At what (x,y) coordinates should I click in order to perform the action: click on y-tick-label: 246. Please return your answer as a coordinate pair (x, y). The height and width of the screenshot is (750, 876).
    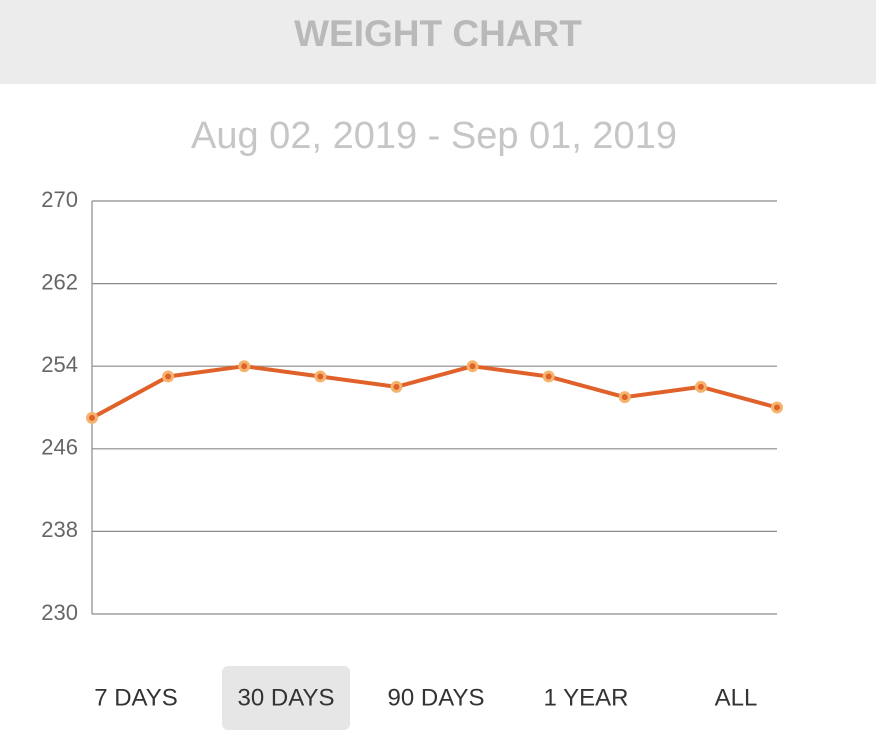
    Looking at the image, I should click on (59, 447).